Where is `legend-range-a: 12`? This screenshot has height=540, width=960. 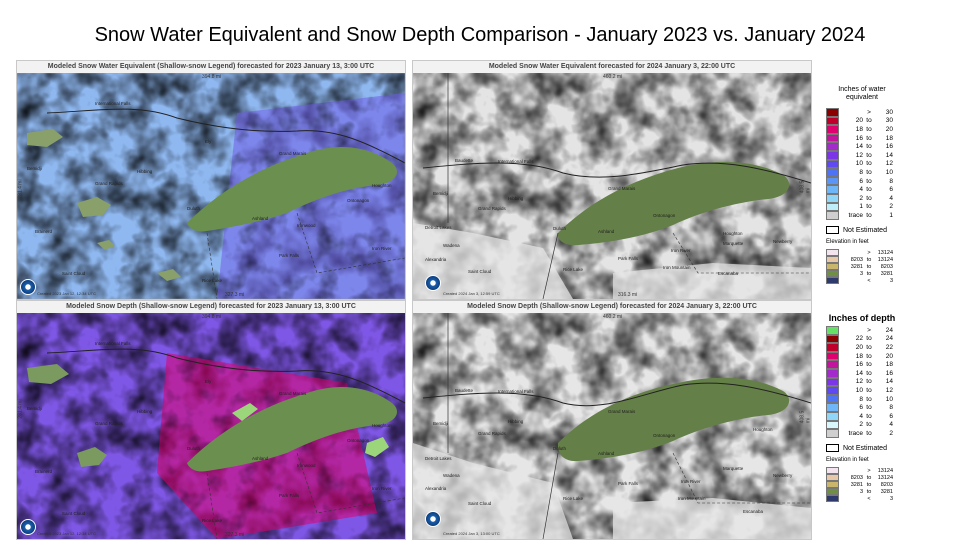
legend-range-a: 12 is located at coordinates (859, 155).